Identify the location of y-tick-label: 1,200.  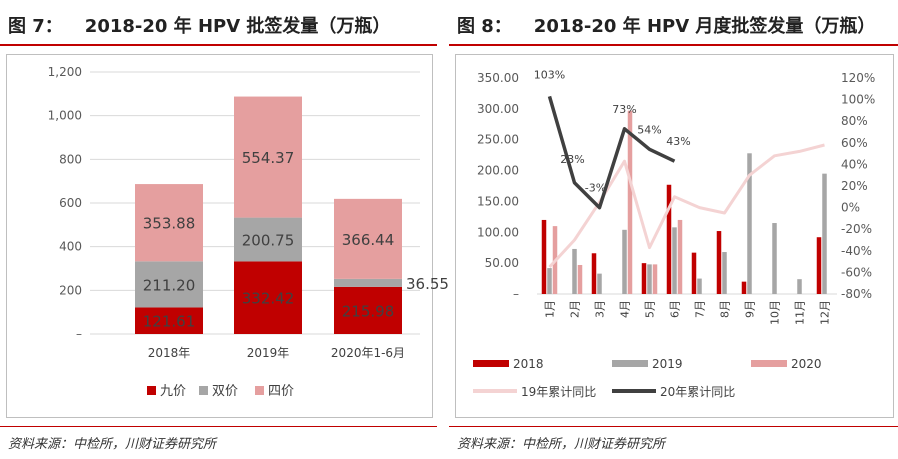
(65, 72).